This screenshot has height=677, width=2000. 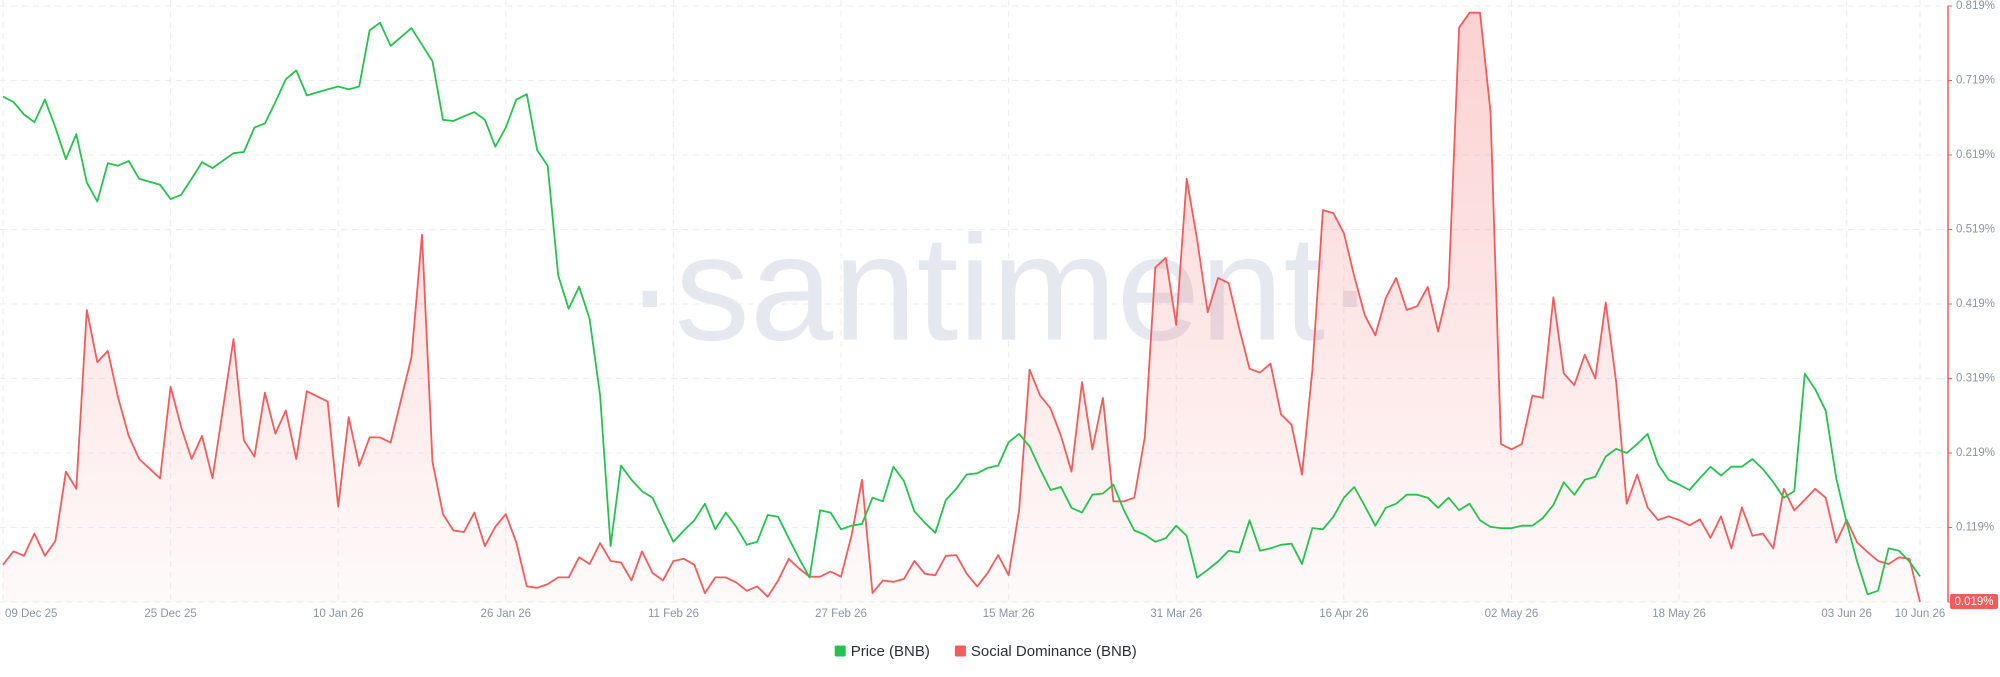 I want to click on y-tick-label: 0.219%, so click(x=1975, y=453).